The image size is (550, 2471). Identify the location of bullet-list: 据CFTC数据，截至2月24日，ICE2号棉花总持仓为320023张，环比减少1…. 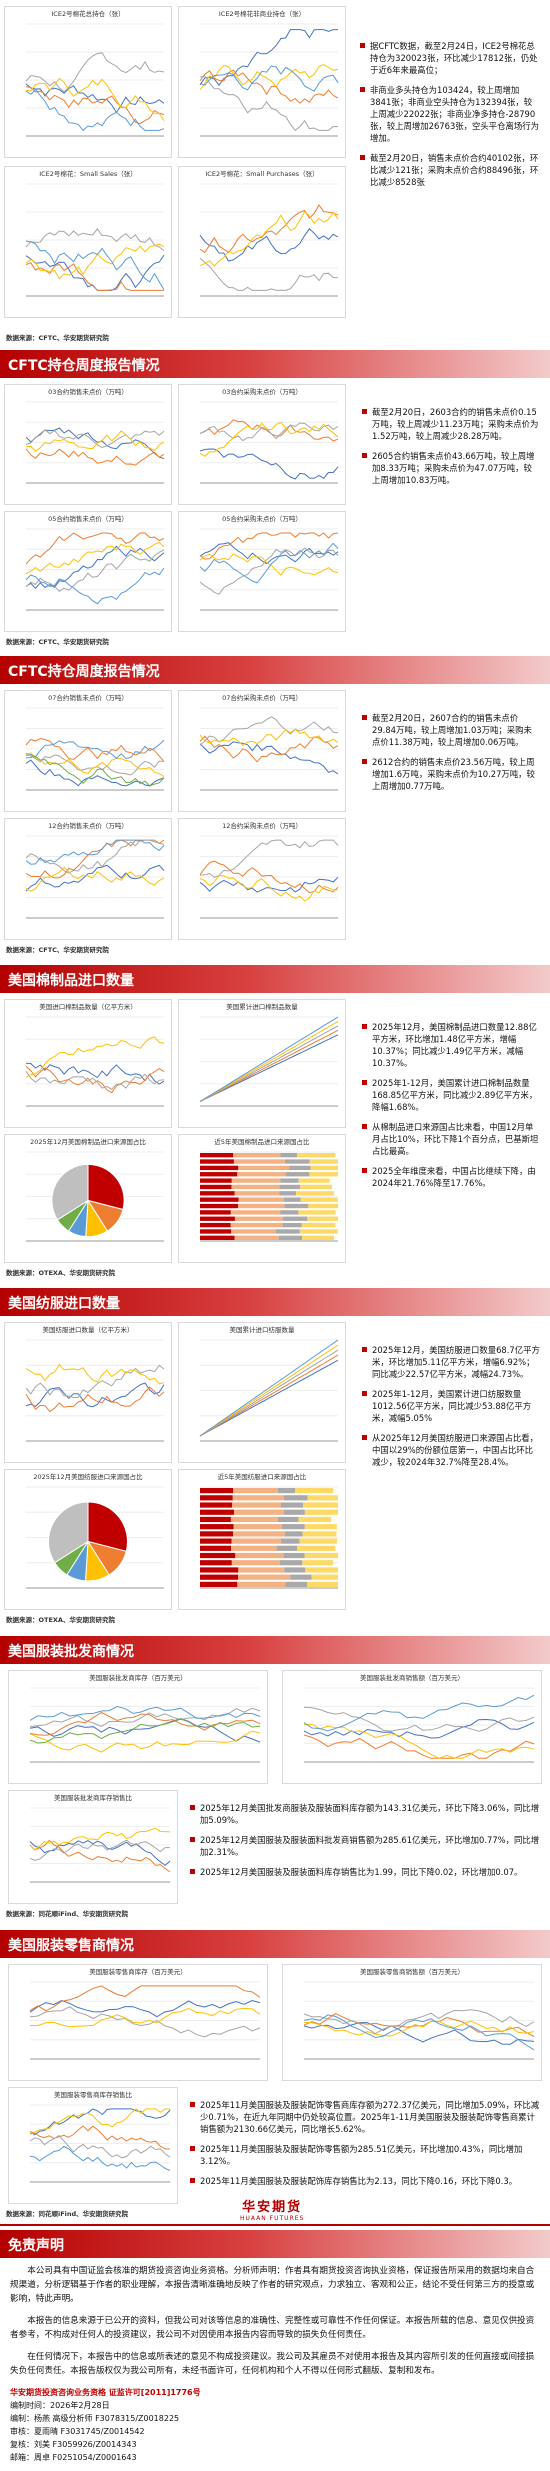
(450, 118).